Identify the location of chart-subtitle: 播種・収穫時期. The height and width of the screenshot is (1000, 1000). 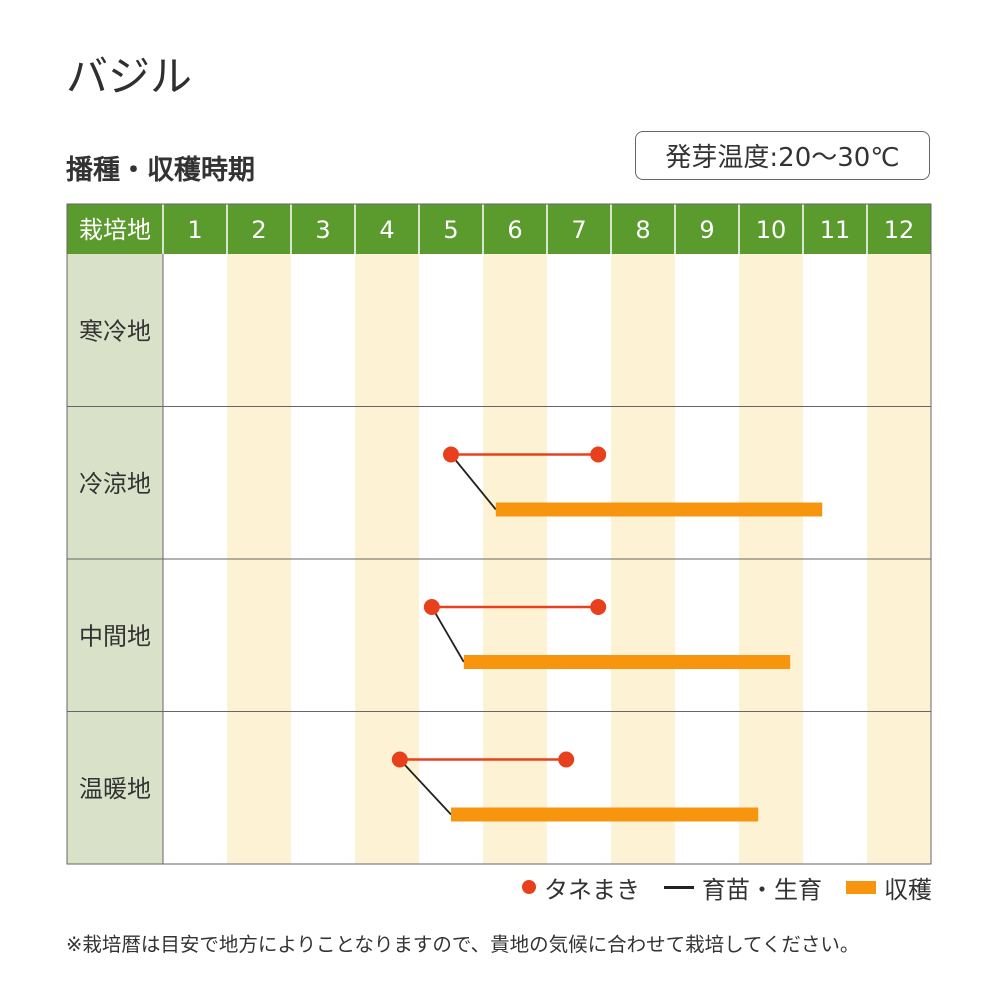
(160, 170).